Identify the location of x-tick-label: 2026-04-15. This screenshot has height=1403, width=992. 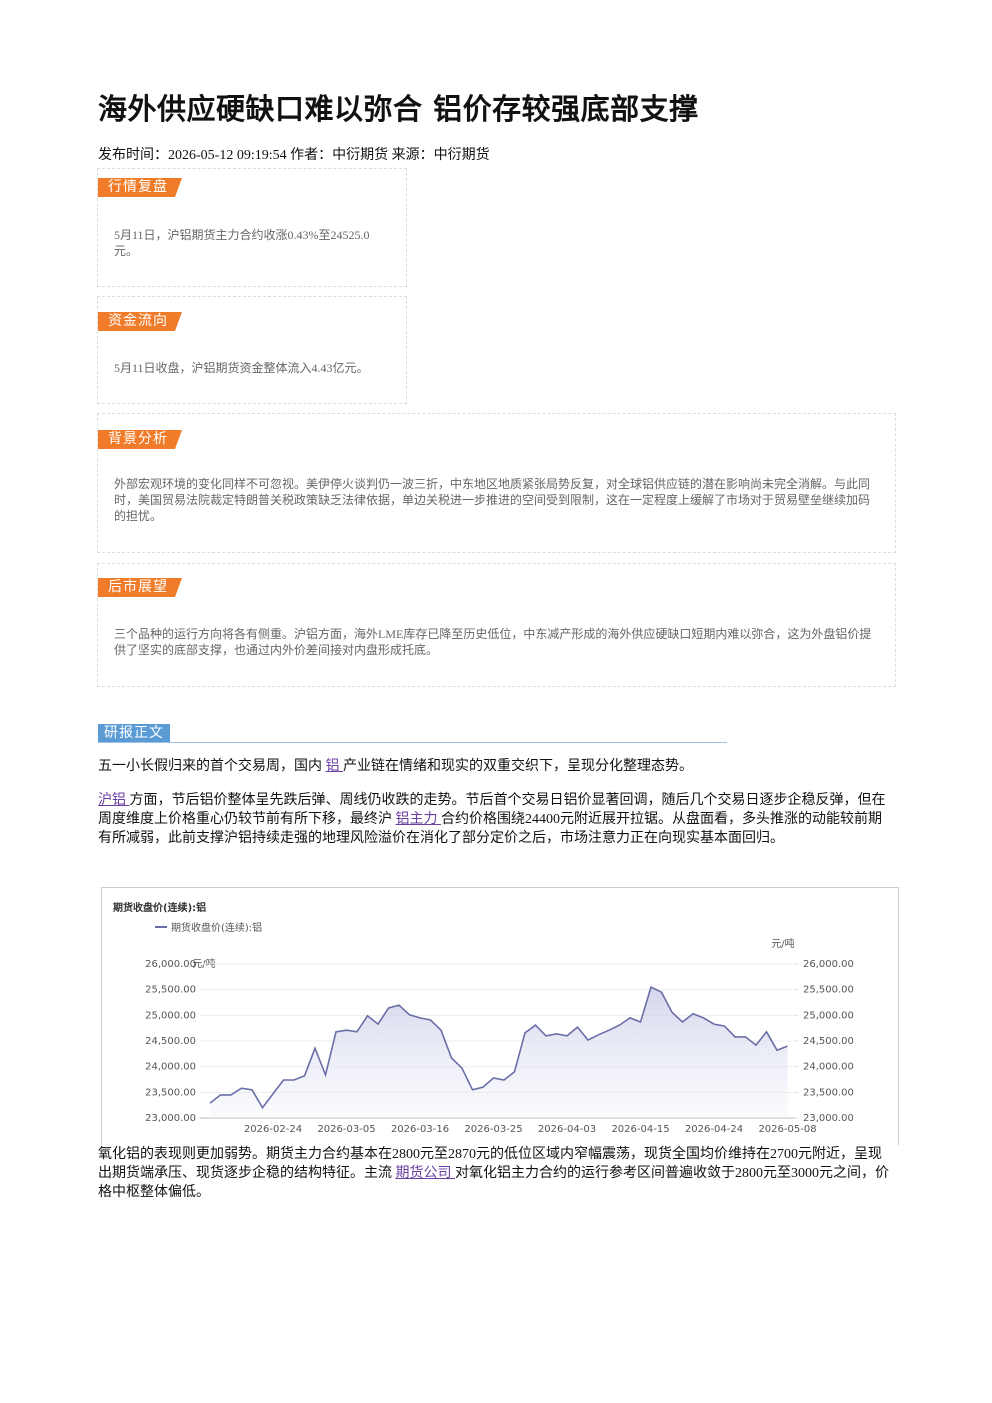
(640, 1129).